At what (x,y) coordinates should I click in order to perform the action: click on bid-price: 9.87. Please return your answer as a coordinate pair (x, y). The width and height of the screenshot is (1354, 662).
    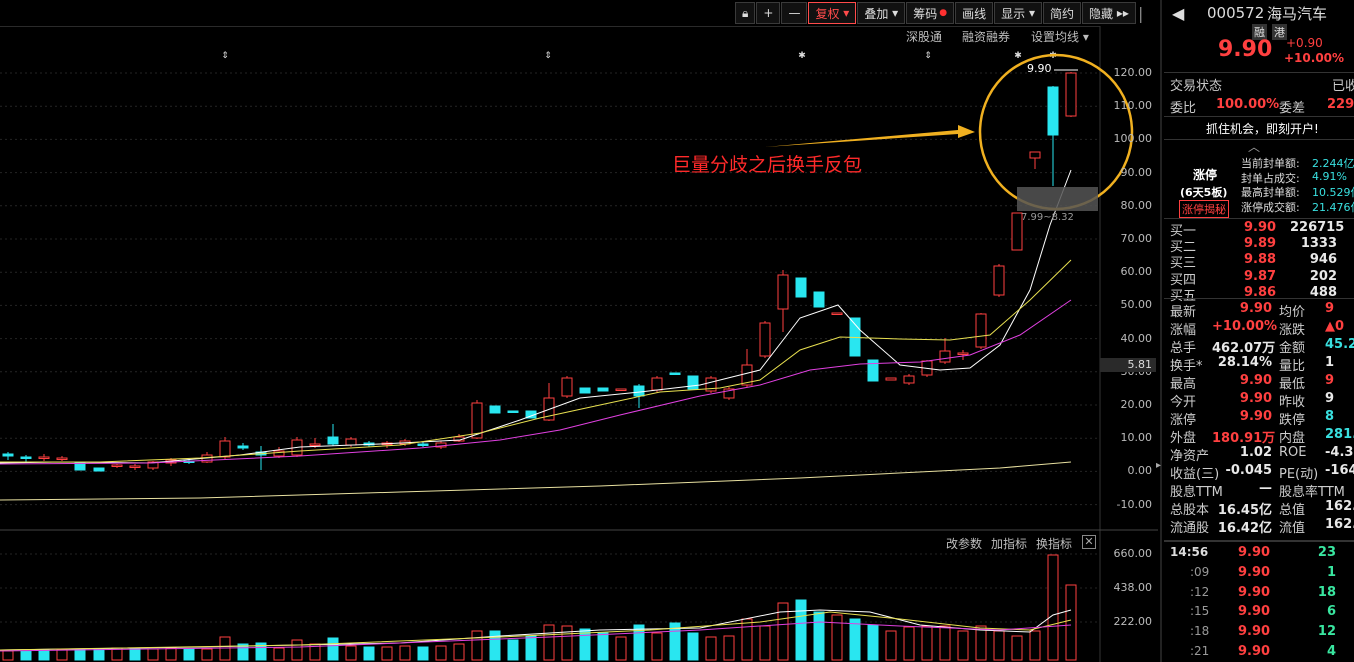
    Looking at the image, I should click on (1260, 276).